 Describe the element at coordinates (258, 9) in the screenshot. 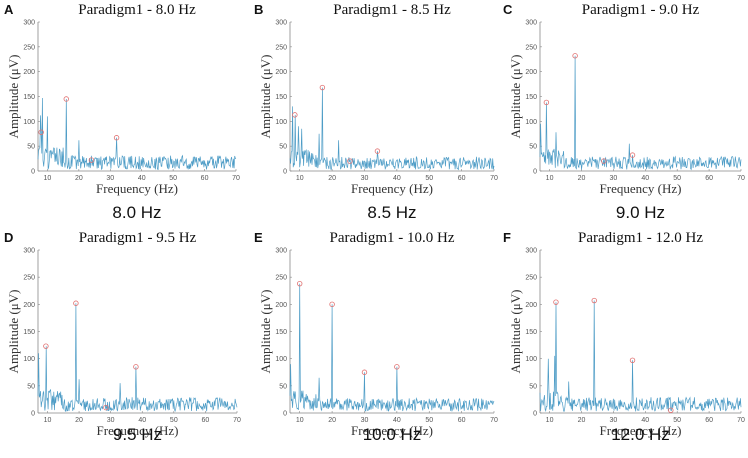

I see `panel-letter: B` at that location.